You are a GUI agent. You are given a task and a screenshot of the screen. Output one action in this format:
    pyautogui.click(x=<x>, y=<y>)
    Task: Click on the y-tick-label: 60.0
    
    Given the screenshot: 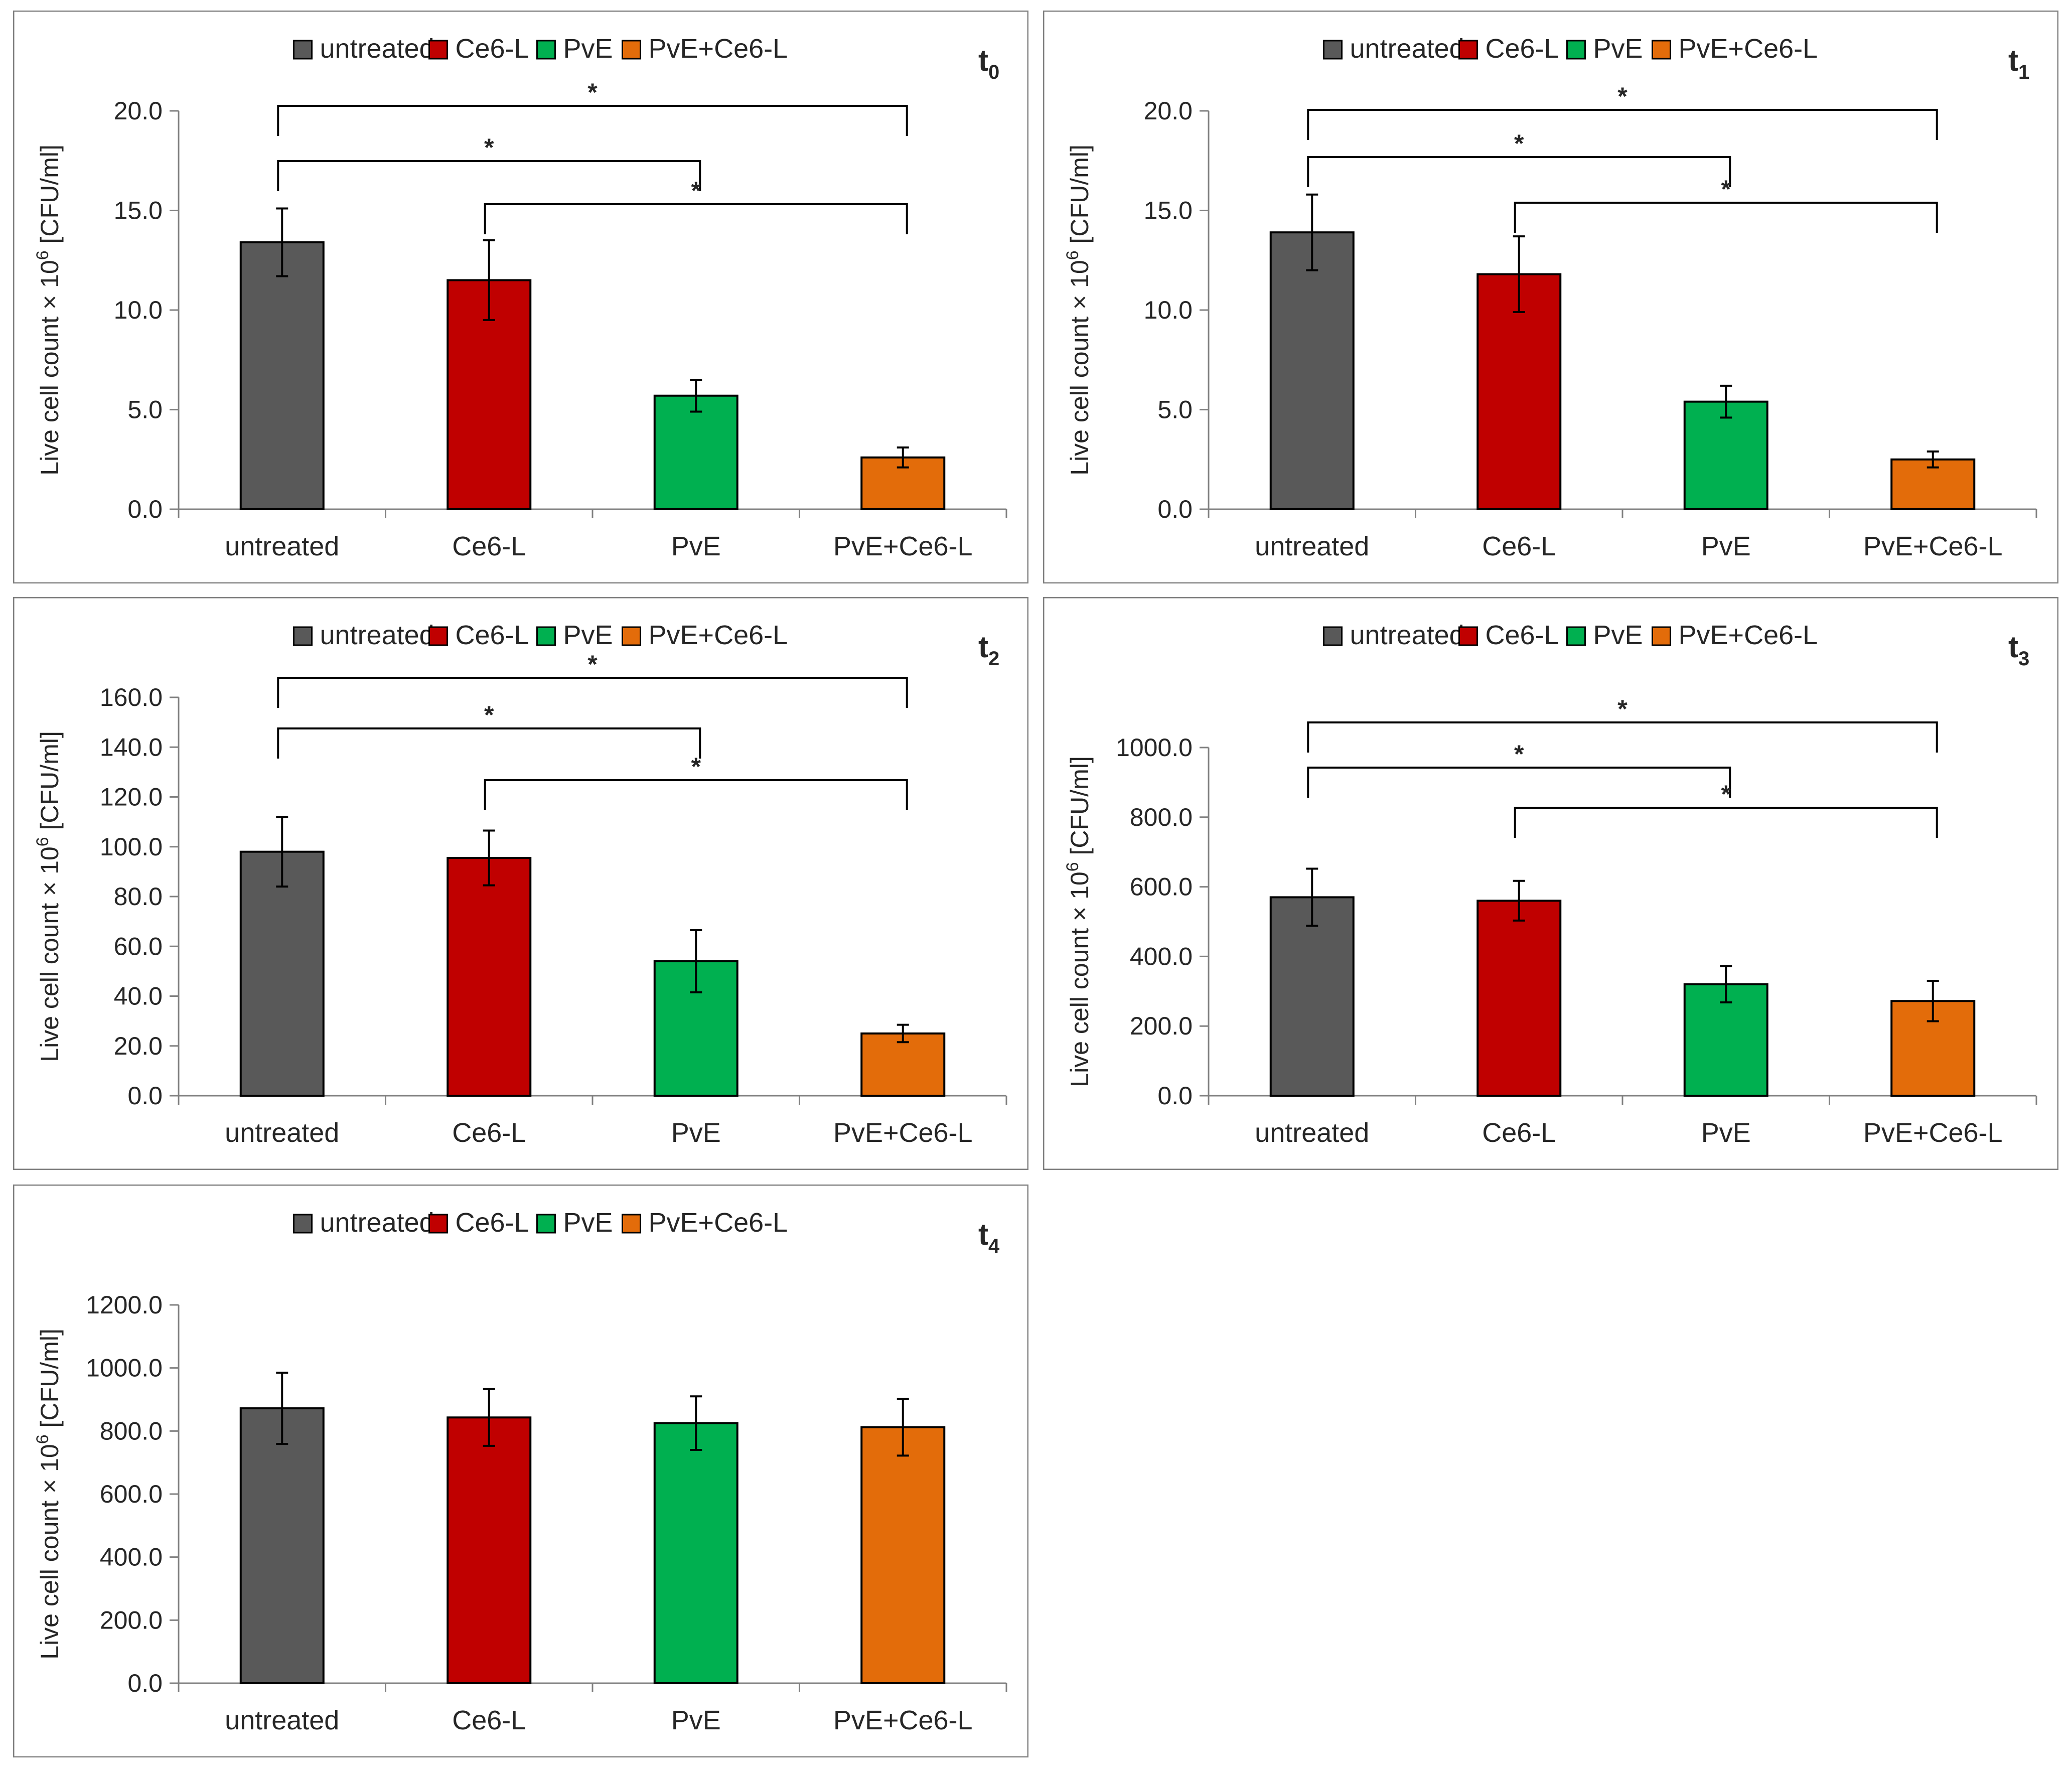 What is the action you would take?
    pyautogui.click(x=138, y=946)
    